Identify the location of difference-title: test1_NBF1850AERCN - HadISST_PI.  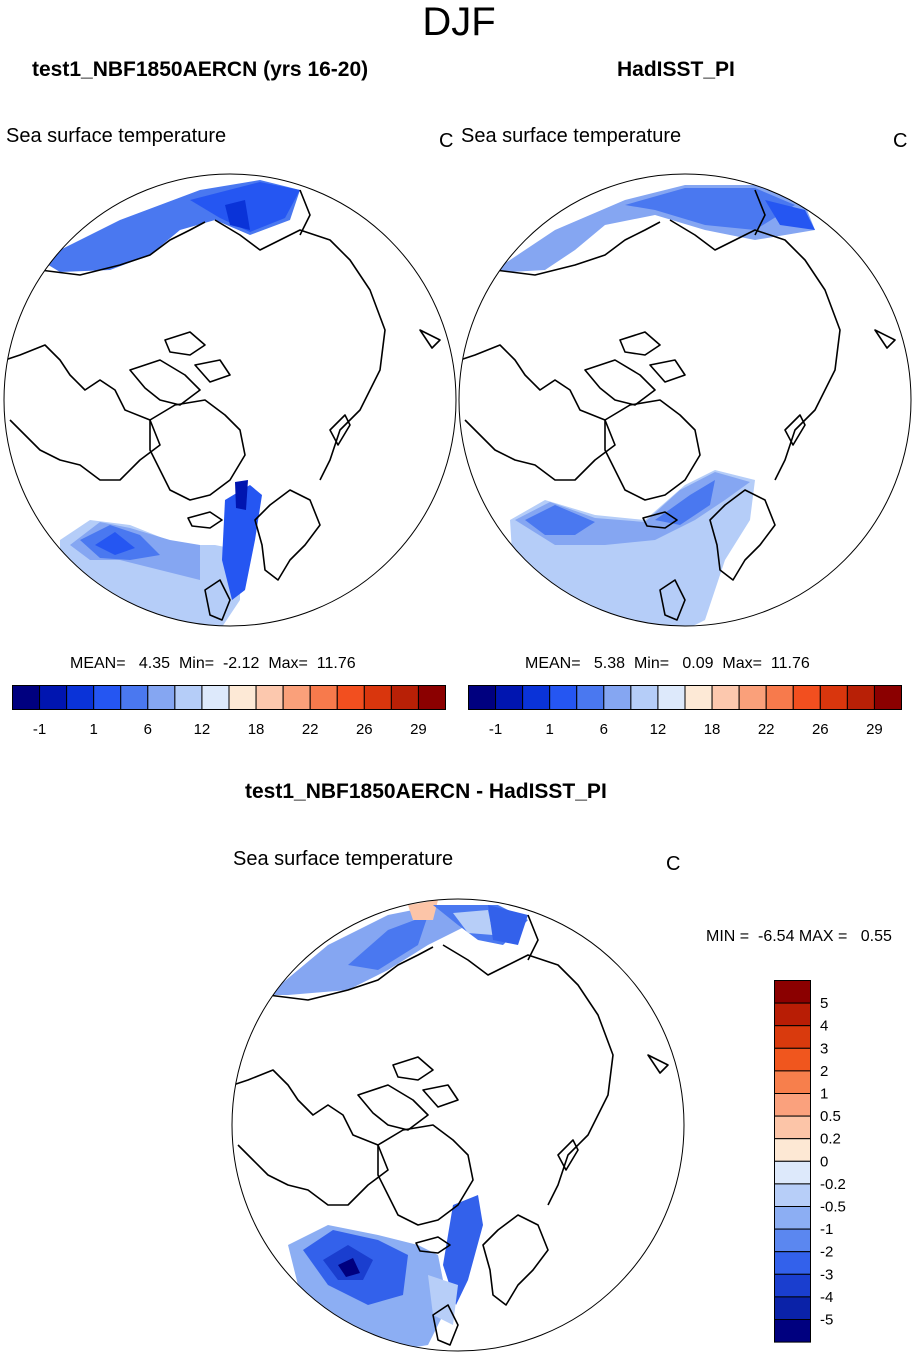
(426, 791).